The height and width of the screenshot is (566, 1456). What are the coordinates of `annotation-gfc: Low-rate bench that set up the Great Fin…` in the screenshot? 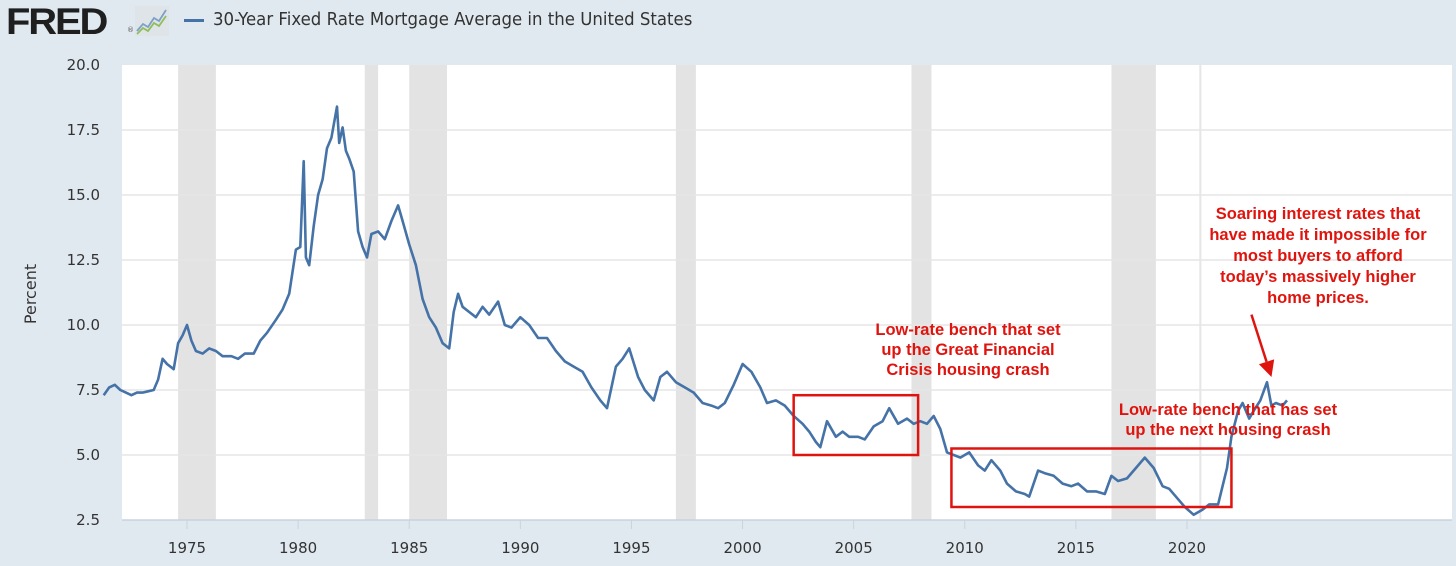 It's located at (968, 350).